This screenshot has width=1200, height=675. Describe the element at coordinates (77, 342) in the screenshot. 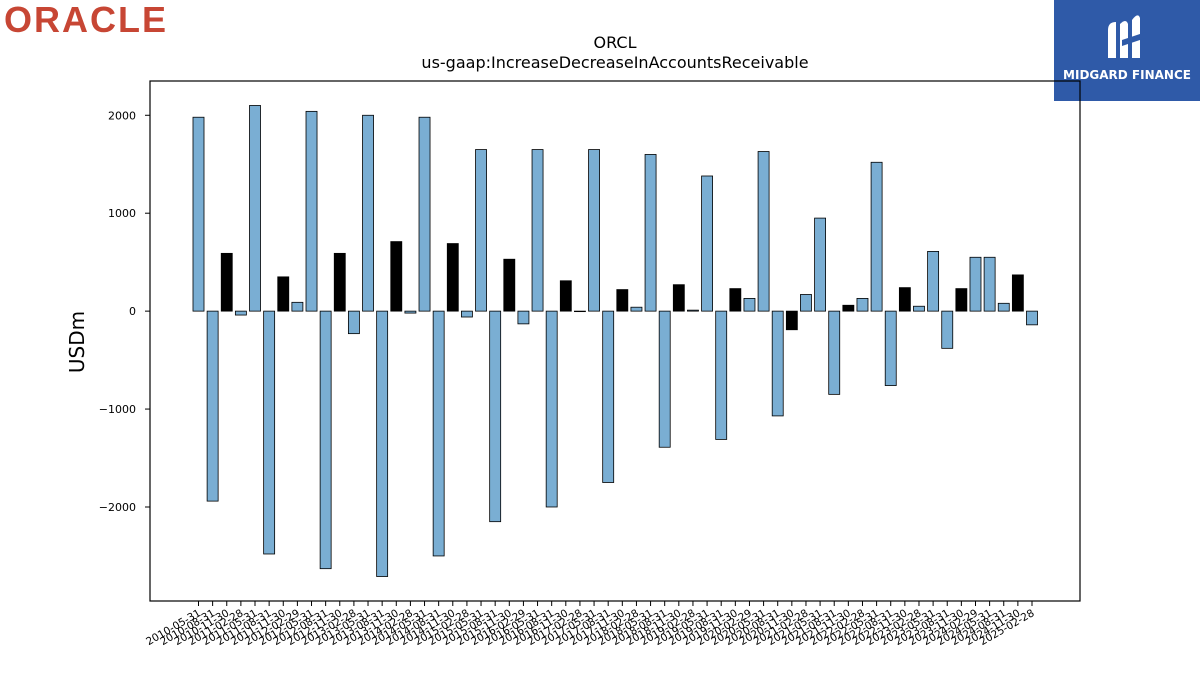

I see `y-axis-label: USDm` at that location.